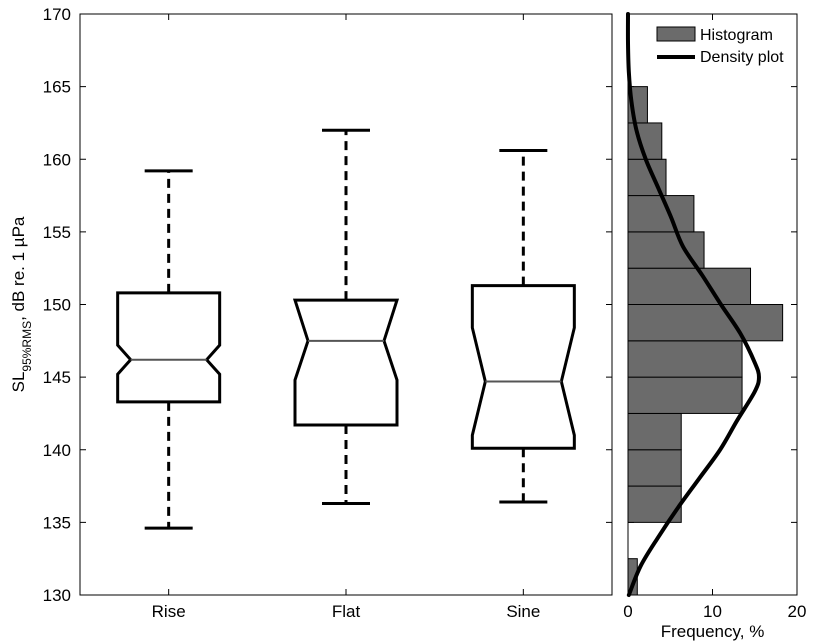  Describe the element at coordinates (57, 159) in the screenshot. I see `y-tick-label: 160` at that location.